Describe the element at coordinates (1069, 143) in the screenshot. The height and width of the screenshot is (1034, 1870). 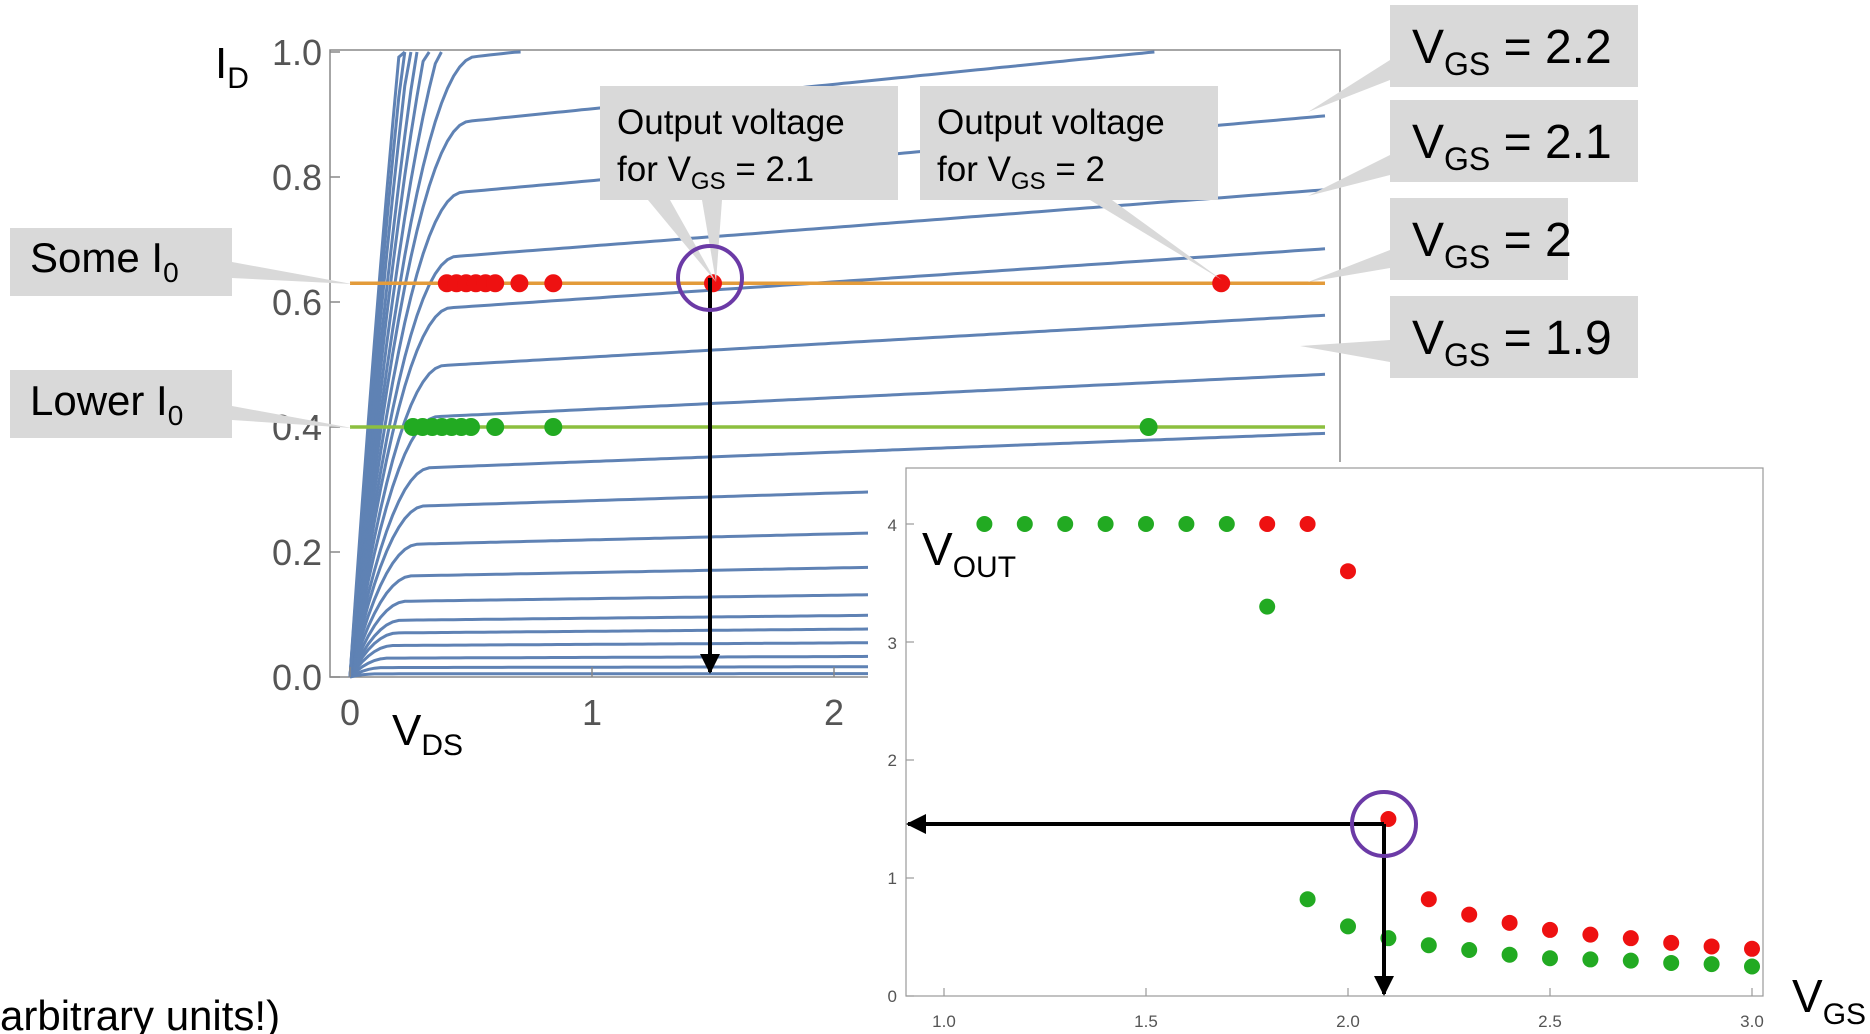
I see `out2-box` at that location.